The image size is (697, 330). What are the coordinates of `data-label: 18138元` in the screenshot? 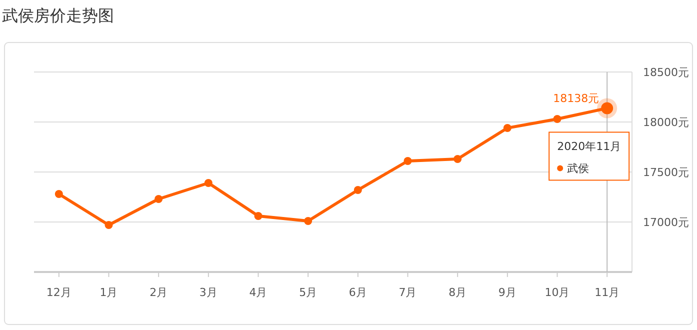 It's located at (576, 99).